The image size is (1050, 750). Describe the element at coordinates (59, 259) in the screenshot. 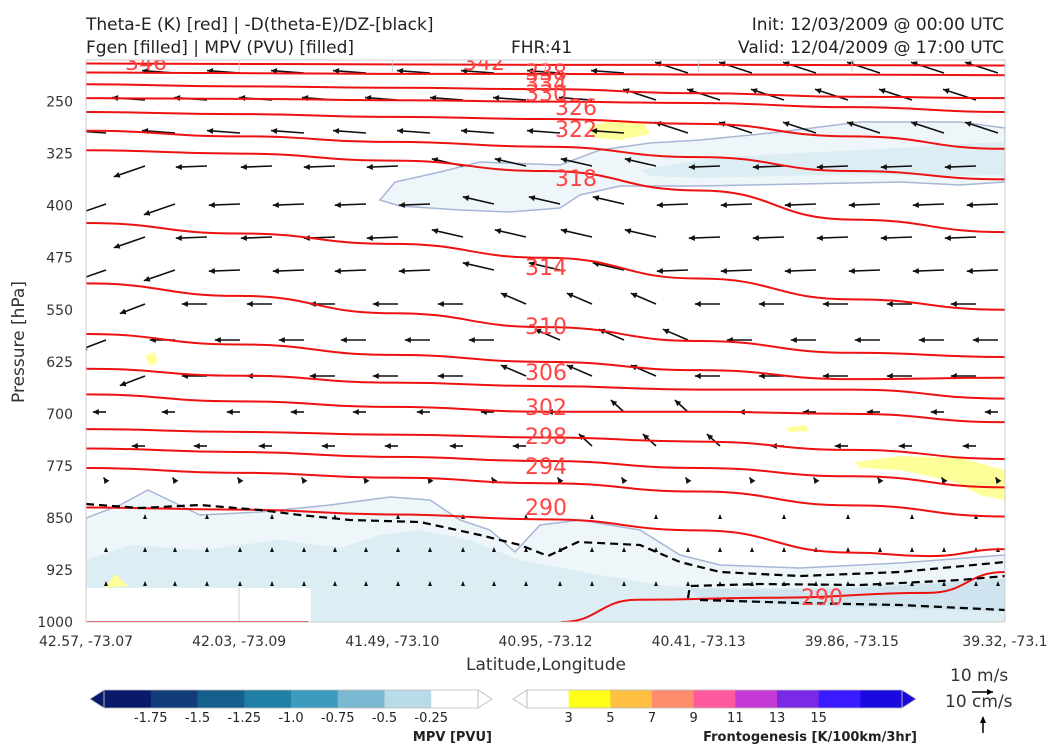

I see `y-tick-label: 475` at that location.